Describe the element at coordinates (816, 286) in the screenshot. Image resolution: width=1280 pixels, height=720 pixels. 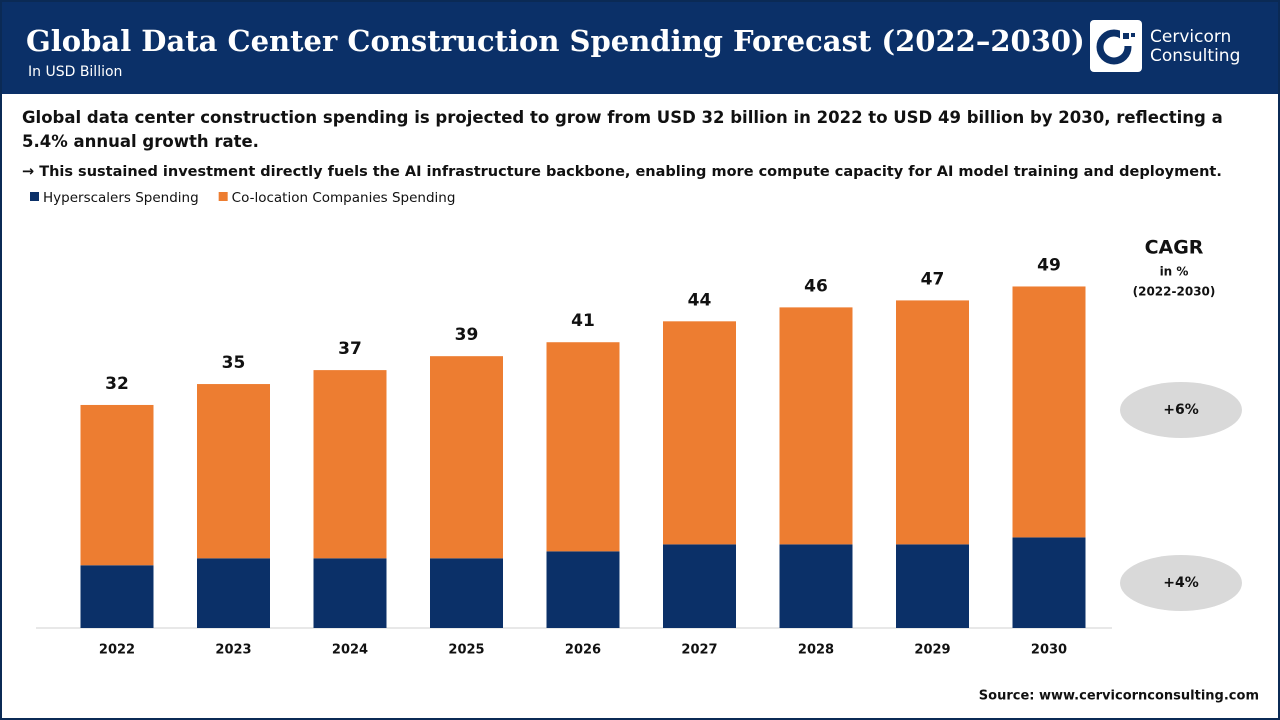
I see `total-label: 46` at that location.